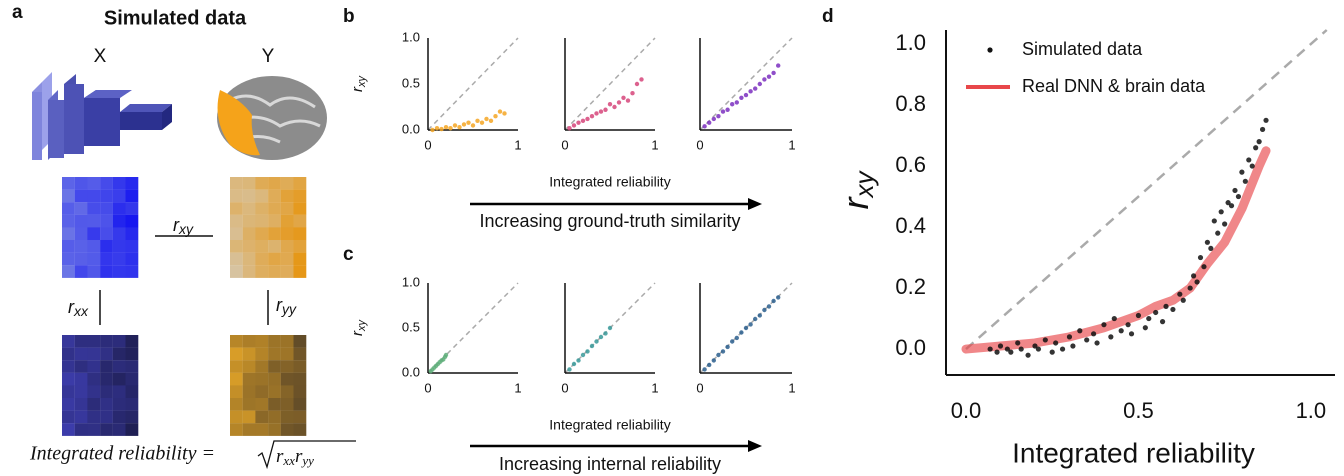 The height and width of the screenshot is (476, 1344). Describe the element at coordinates (299, 456) in the screenshot. I see `formula-base: r` at that location.